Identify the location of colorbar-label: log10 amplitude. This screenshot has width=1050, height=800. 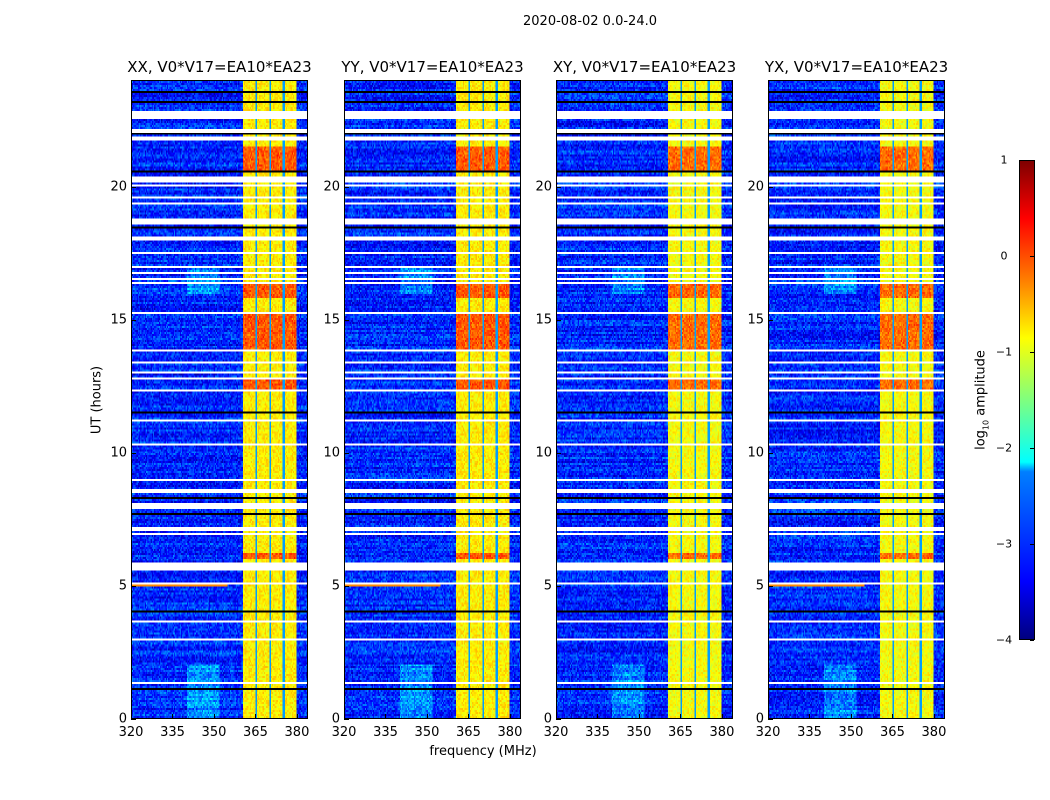
(982, 400).